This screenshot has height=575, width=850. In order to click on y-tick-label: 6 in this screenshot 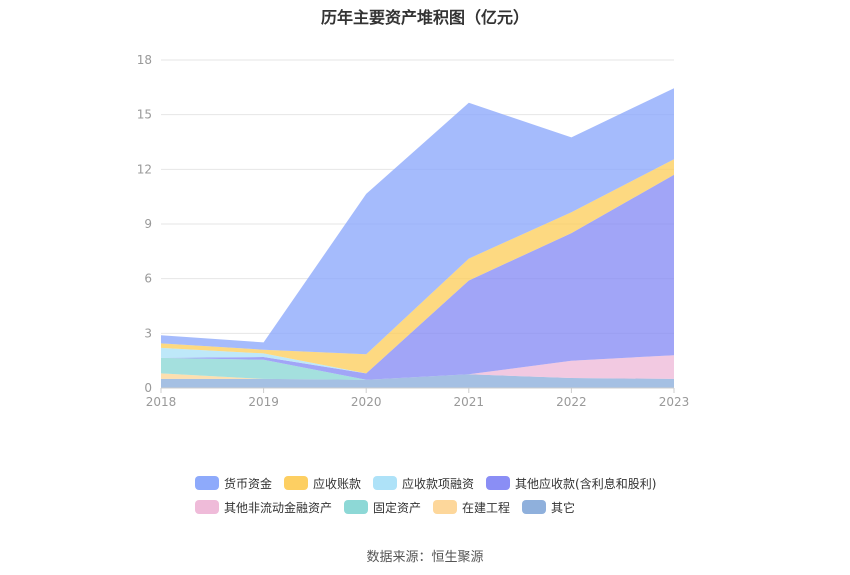, I will do `click(148, 279)`.